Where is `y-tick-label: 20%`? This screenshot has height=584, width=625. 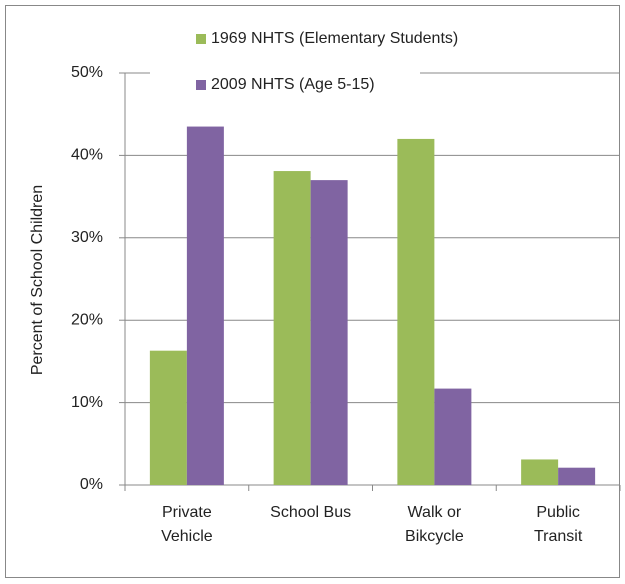
y-tick-label: 20% is located at coordinates (87, 319).